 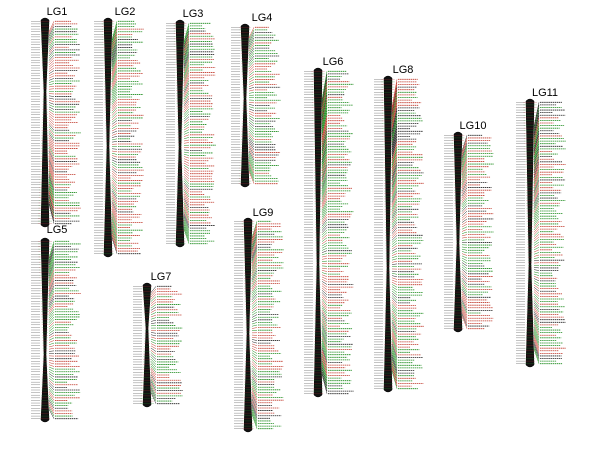 What do you see at coordinates (259, 320) in the screenshot?
I see `linkage-group: LG9` at bounding box center [259, 320].